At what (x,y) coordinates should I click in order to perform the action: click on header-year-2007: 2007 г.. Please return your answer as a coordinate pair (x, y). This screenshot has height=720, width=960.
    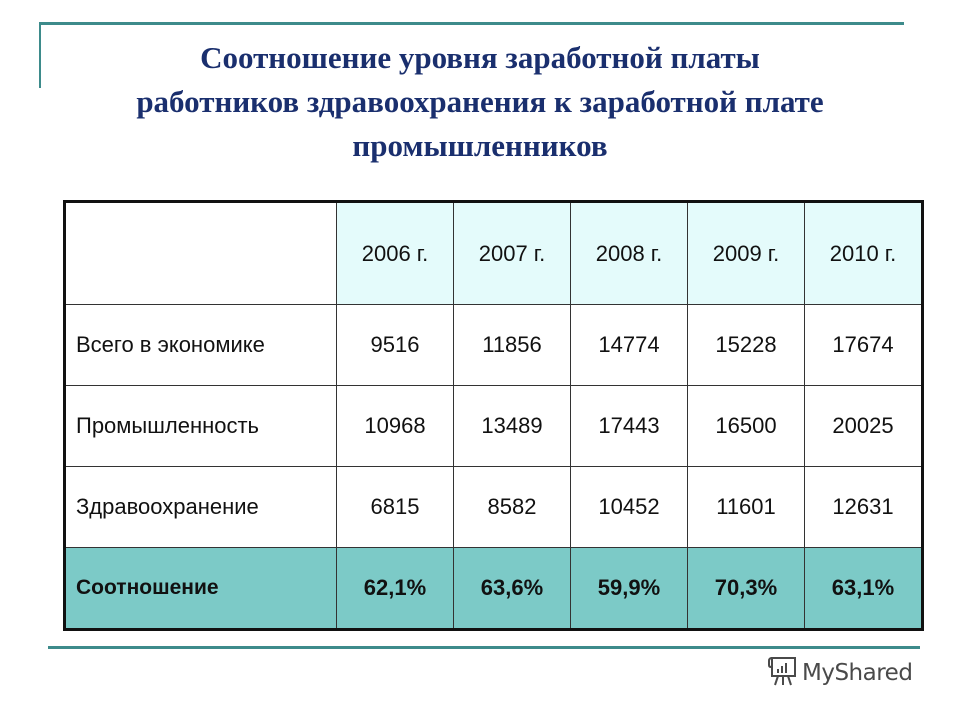
    Looking at the image, I should click on (512, 253).